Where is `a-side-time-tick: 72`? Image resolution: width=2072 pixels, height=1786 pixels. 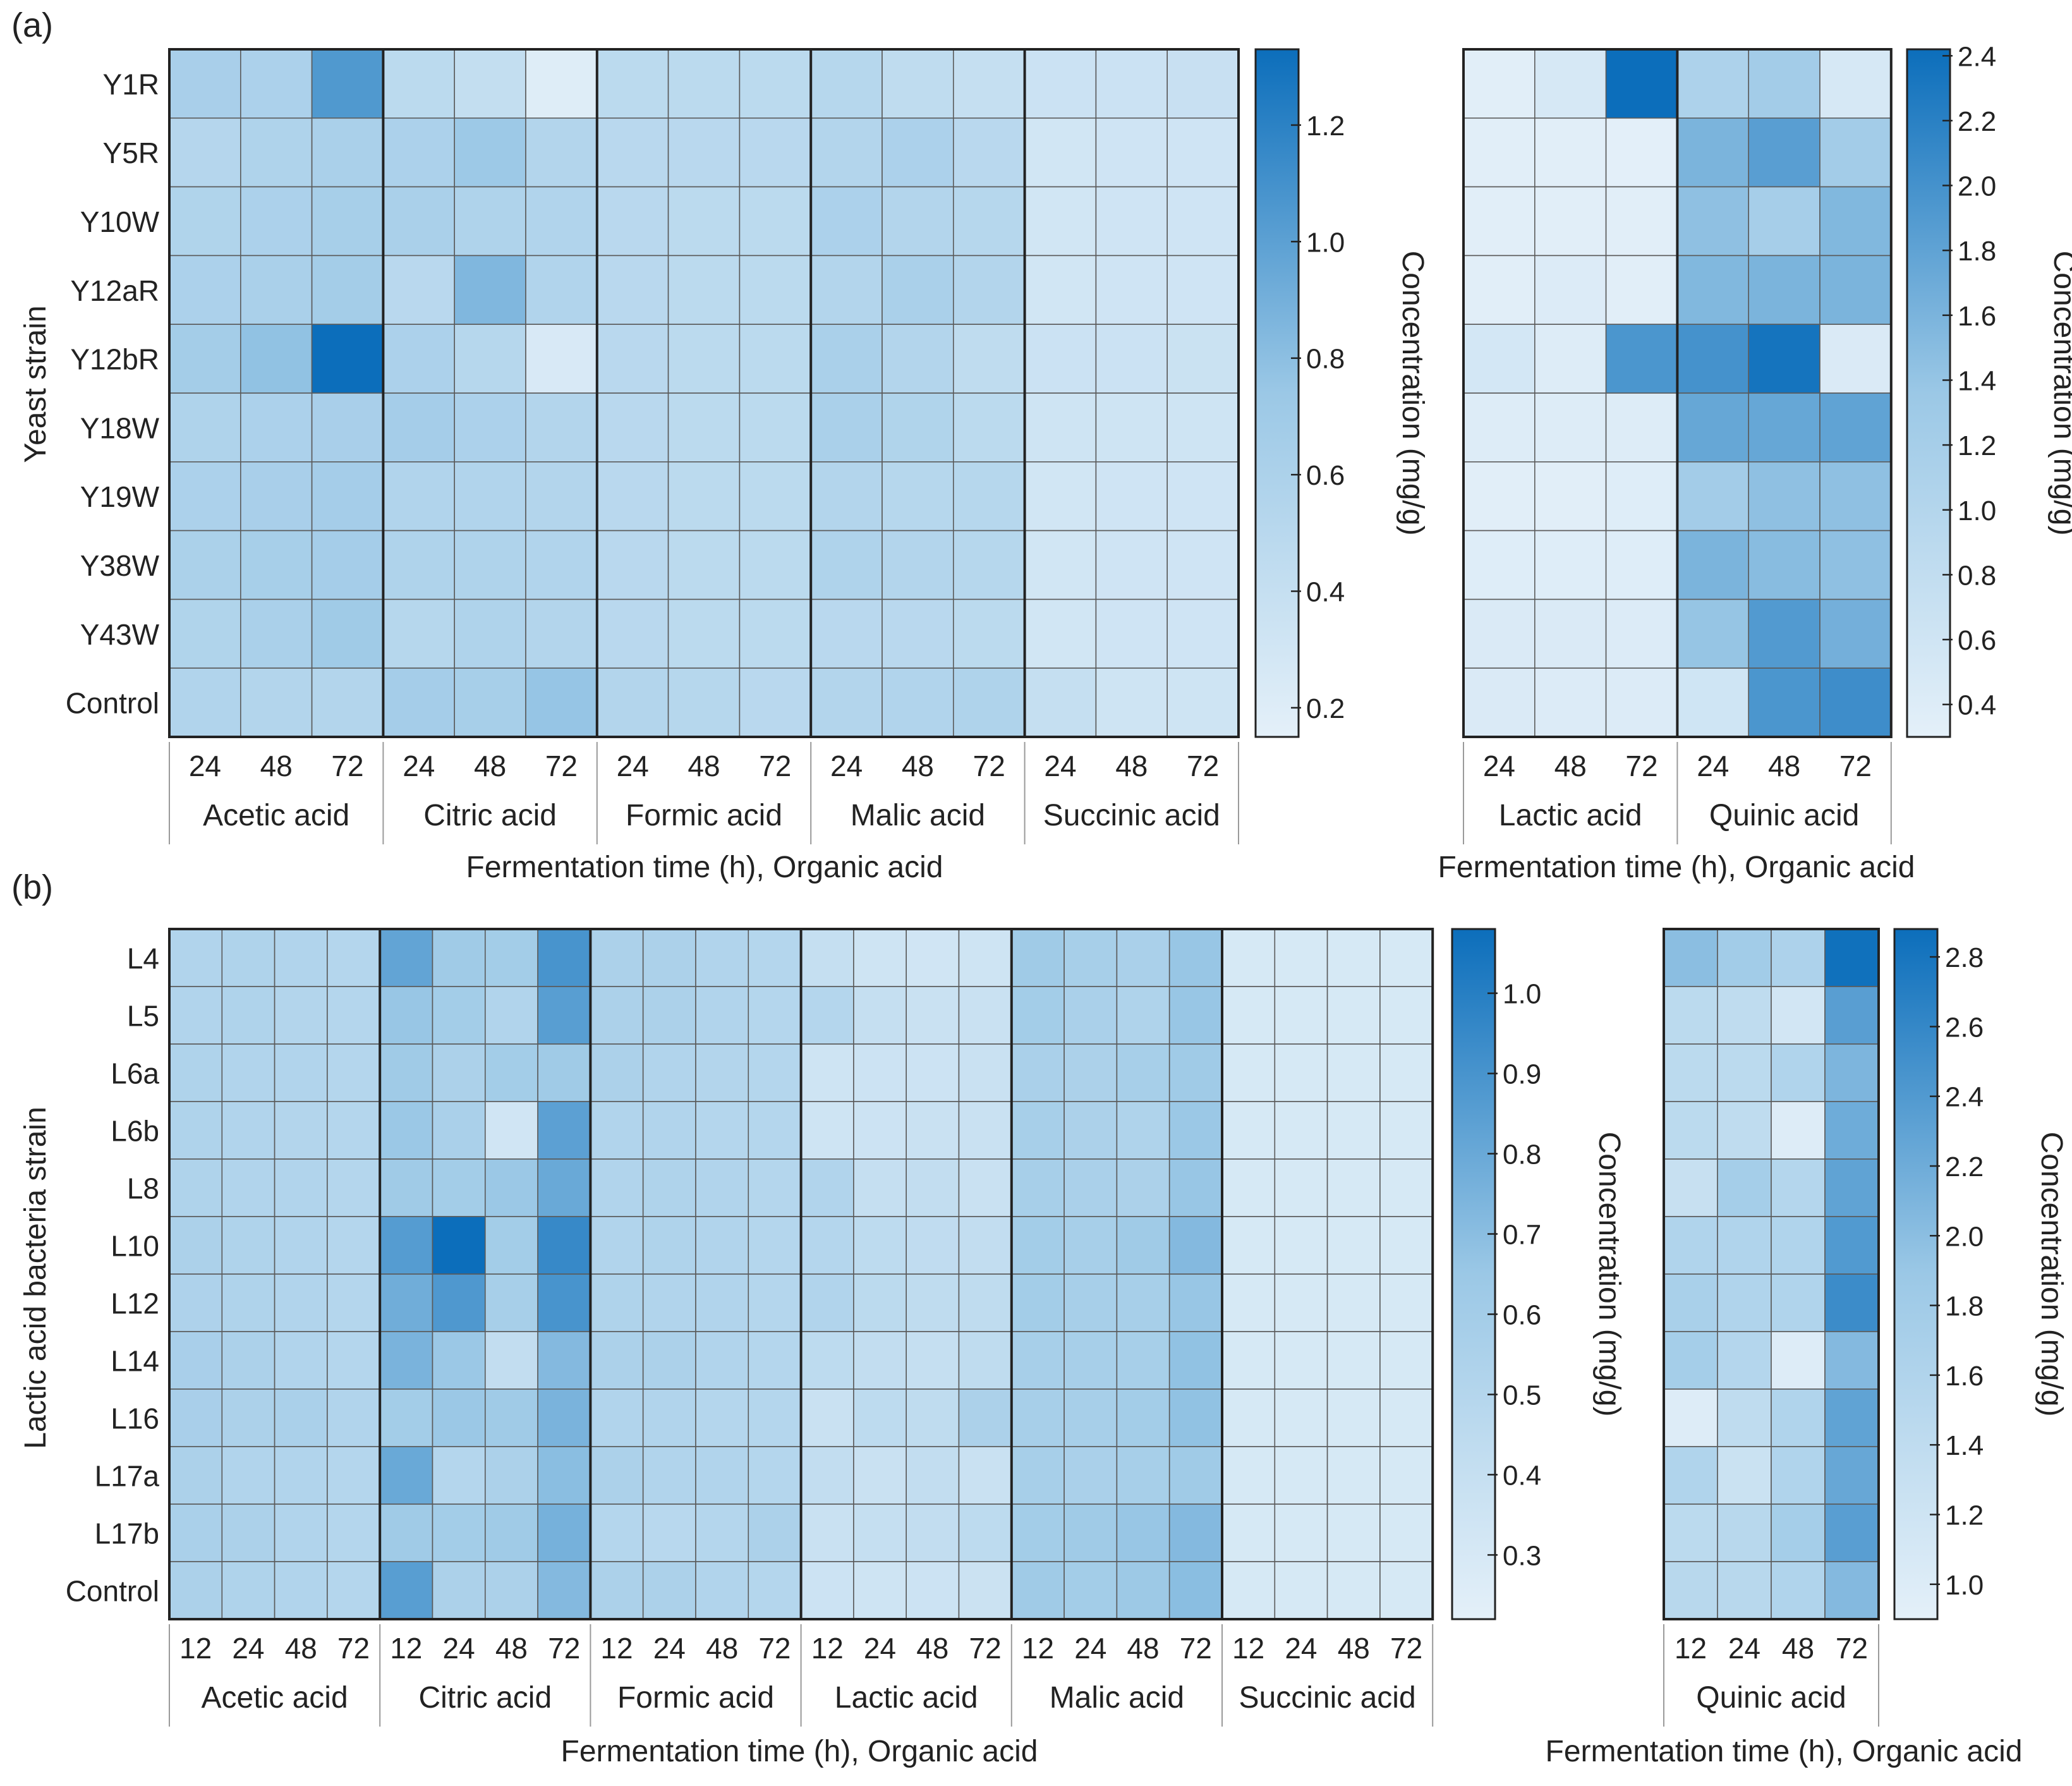
a-side-time-tick: 72 is located at coordinates (1641, 766).